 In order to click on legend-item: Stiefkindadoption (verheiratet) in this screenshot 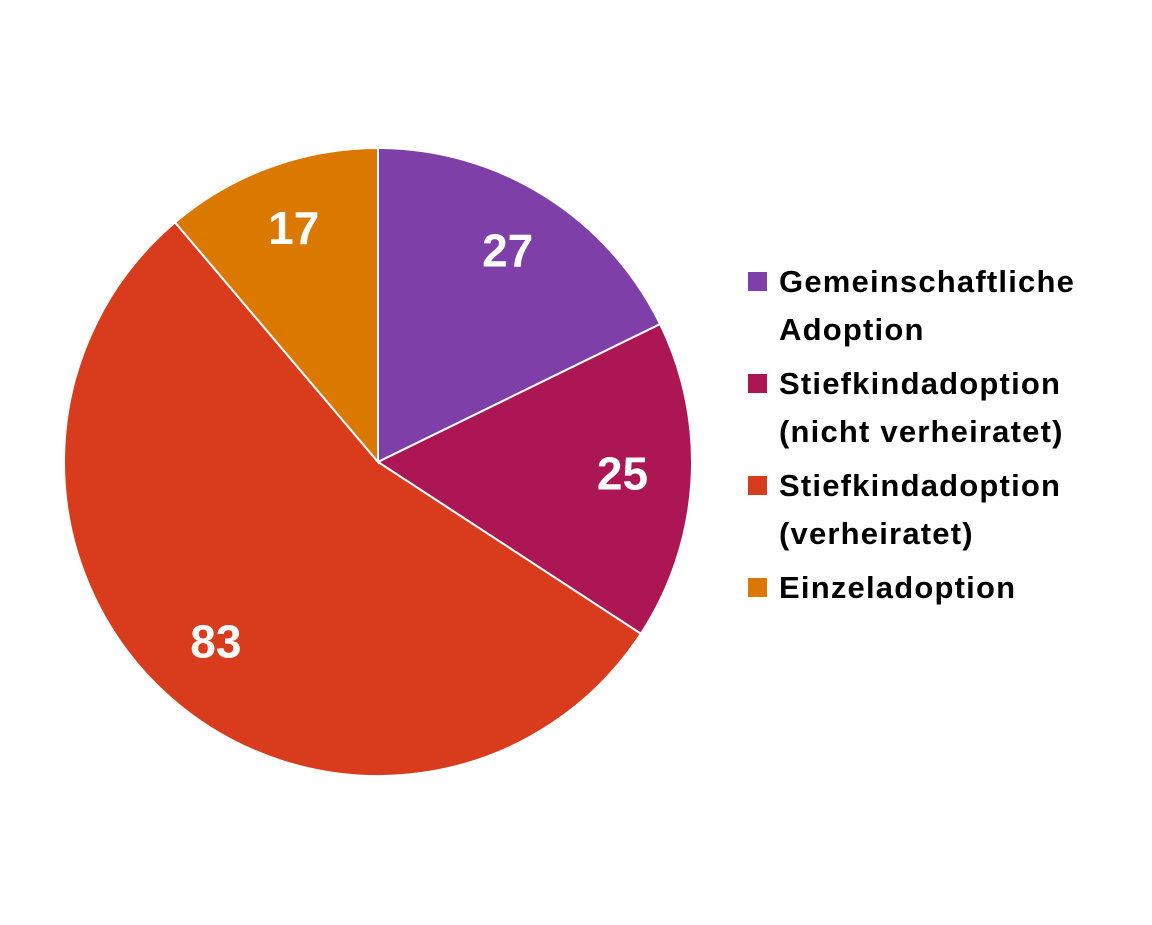, I will do `click(948, 510)`.